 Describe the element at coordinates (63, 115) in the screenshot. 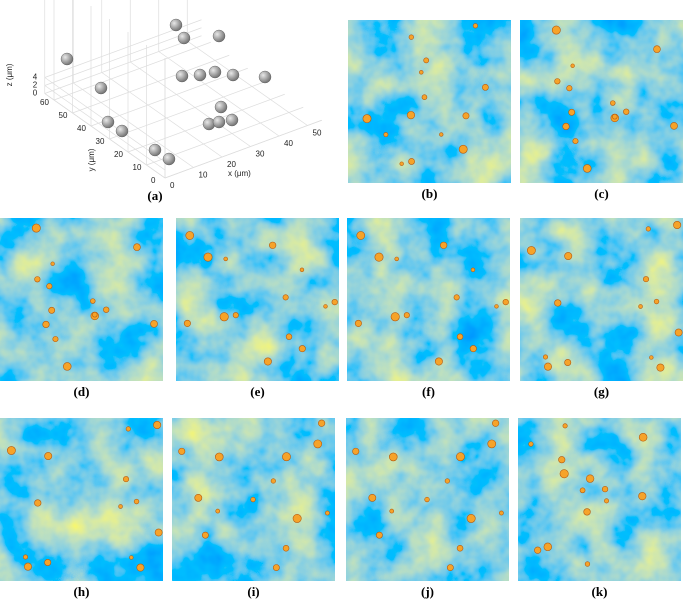

I see `y-tick-label: 50` at that location.